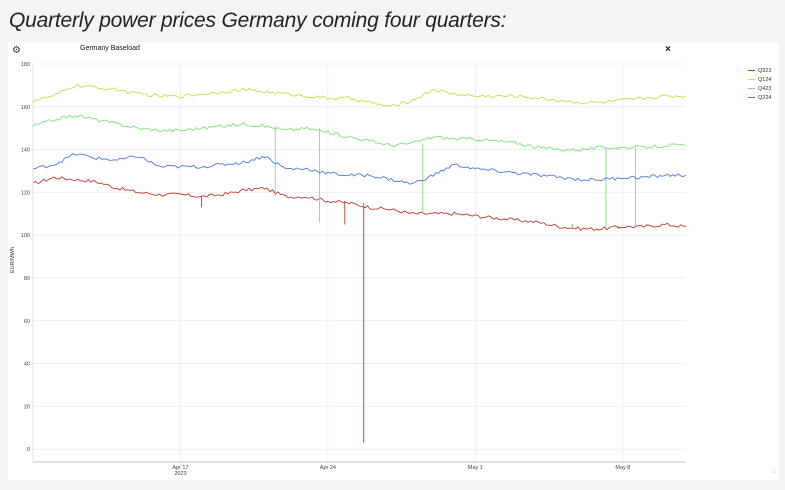 This screenshot has height=490, width=785. I want to click on close-icon: ×, so click(668, 49).